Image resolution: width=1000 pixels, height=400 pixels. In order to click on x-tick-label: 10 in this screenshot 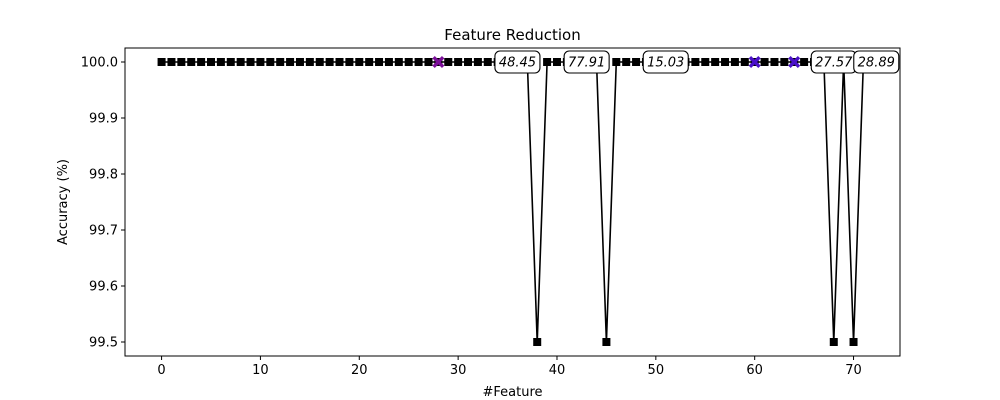, I will do `click(260, 370)`.